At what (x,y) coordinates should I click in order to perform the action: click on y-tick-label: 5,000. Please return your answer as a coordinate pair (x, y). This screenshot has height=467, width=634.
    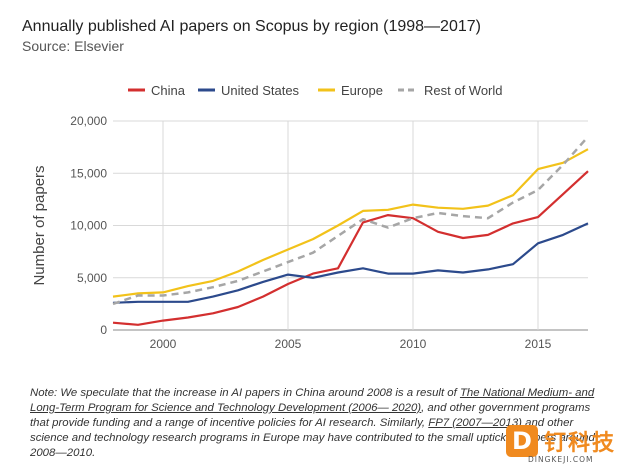
    Looking at the image, I should click on (92, 278).